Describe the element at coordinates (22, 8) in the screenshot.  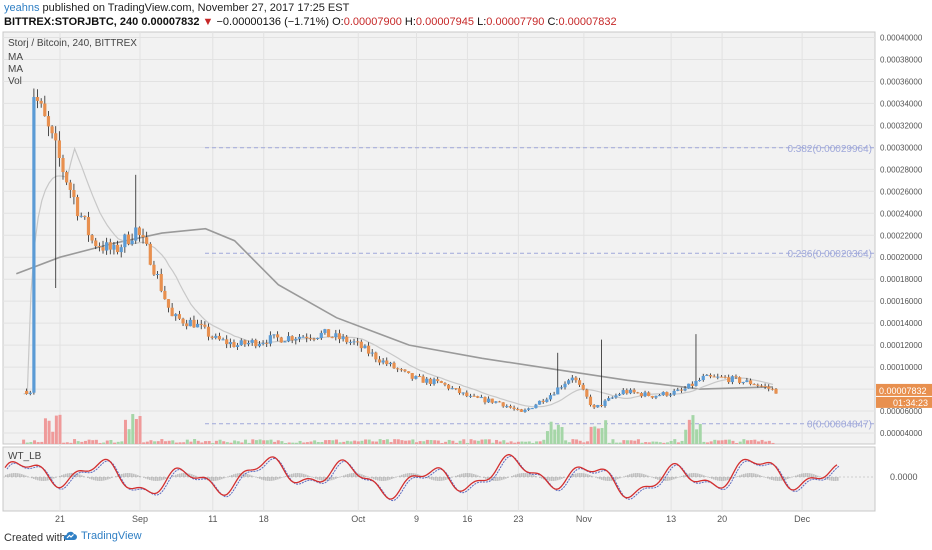
I see `author-link: yeahns` at that location.